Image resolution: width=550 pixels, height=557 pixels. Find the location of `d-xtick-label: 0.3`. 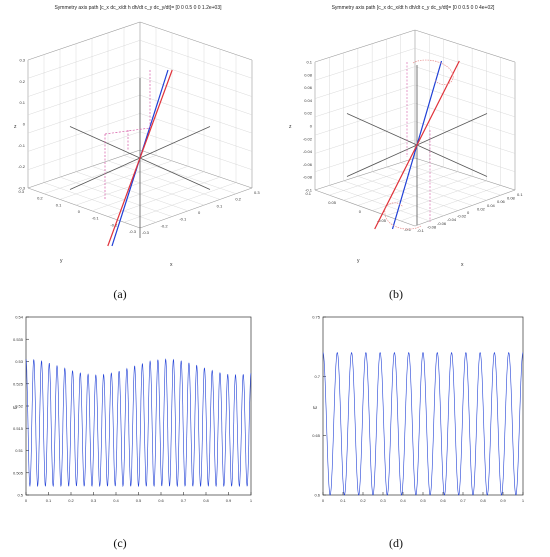

d-xtick-label: 0.3 is located at coordinates (383, 500).